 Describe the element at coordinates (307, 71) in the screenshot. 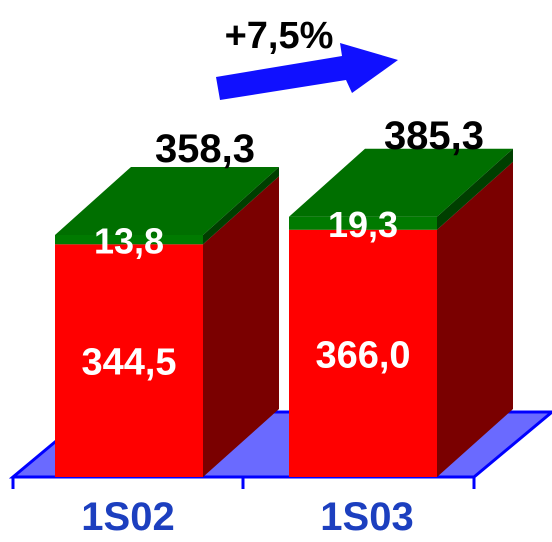

I see `growth-arrow` at that location.